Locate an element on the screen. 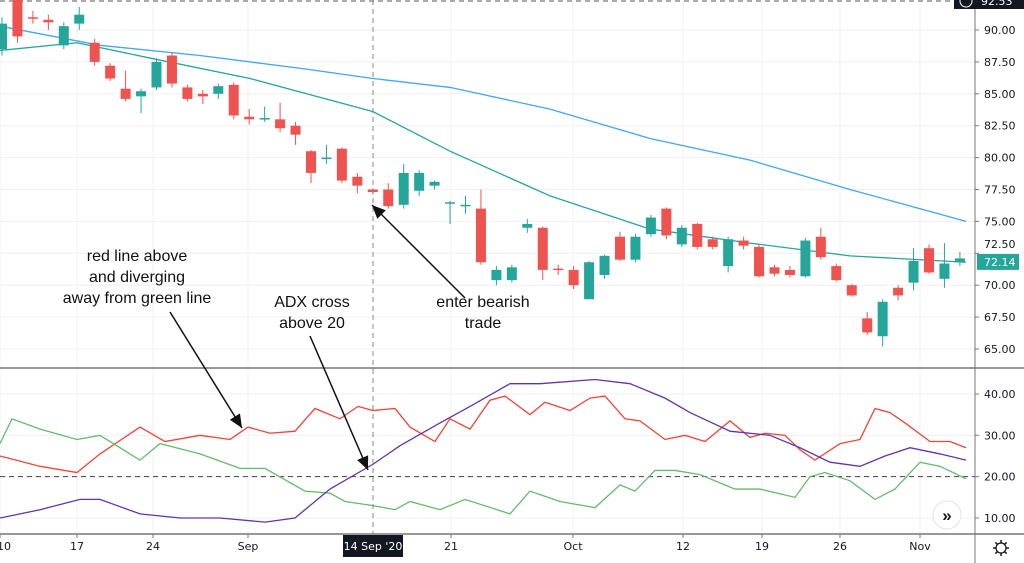 The height and width of the screenshot is (563, 1024). time-tick-label: Nov is located at coordinates (920, 546).